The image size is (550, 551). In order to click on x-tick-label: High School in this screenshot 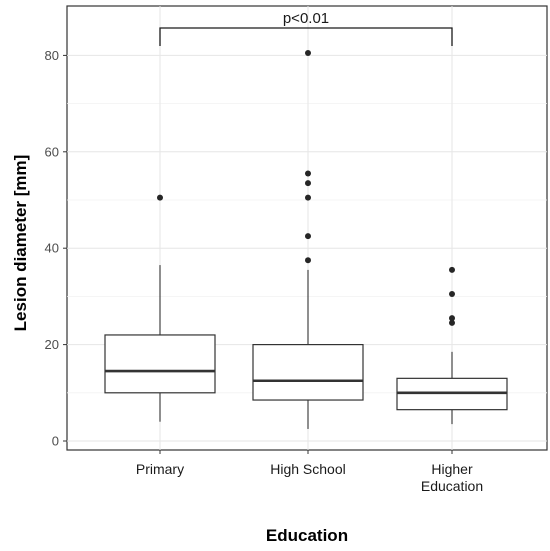, I will do `click(308, 469)`.